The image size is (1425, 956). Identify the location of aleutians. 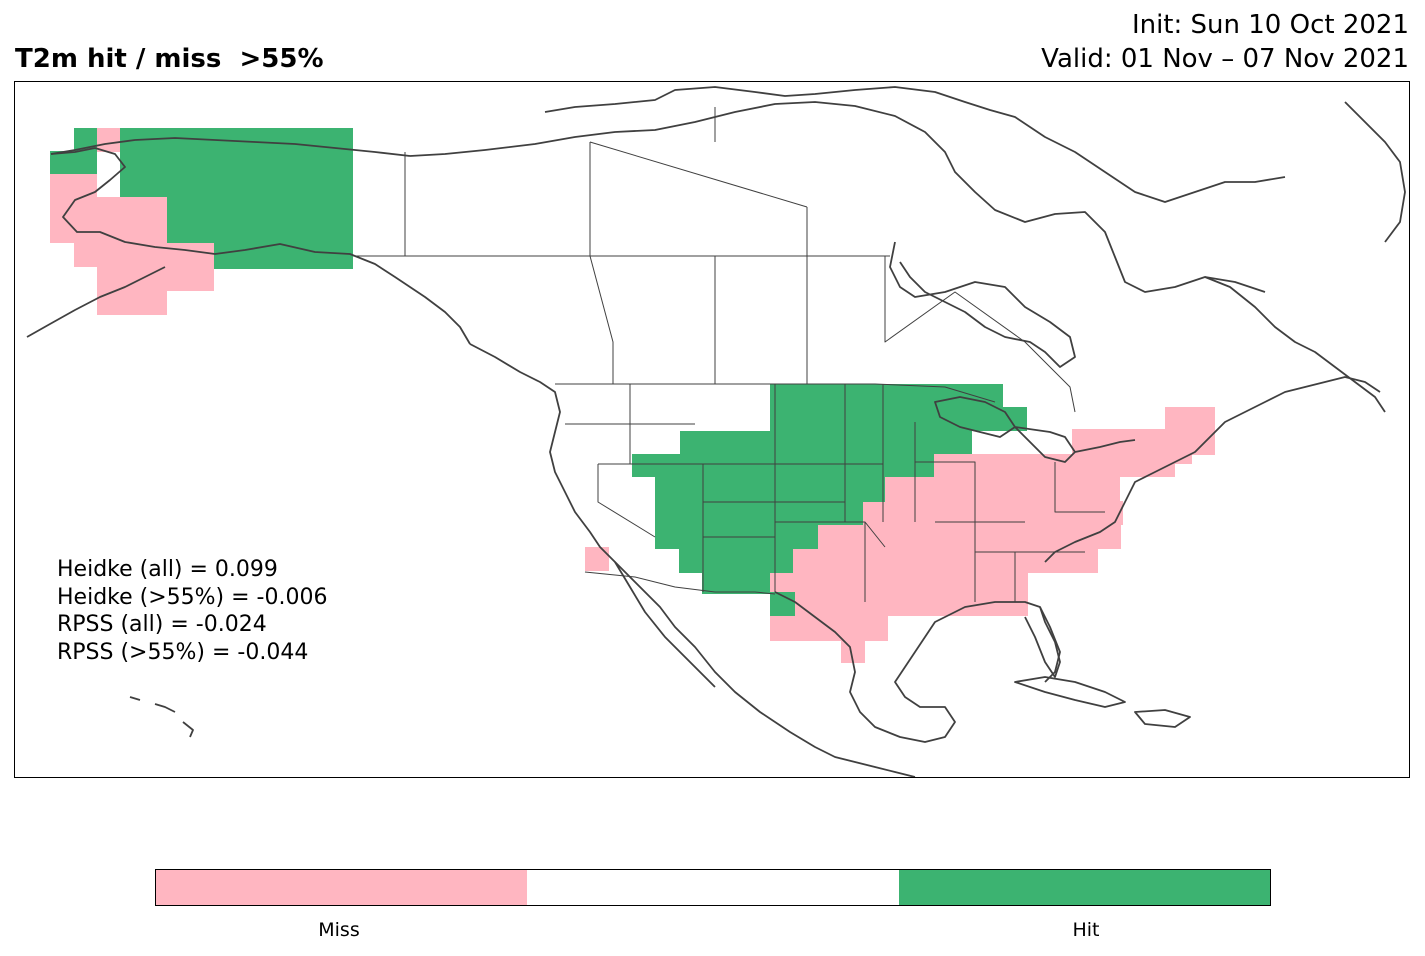
(96, 302).